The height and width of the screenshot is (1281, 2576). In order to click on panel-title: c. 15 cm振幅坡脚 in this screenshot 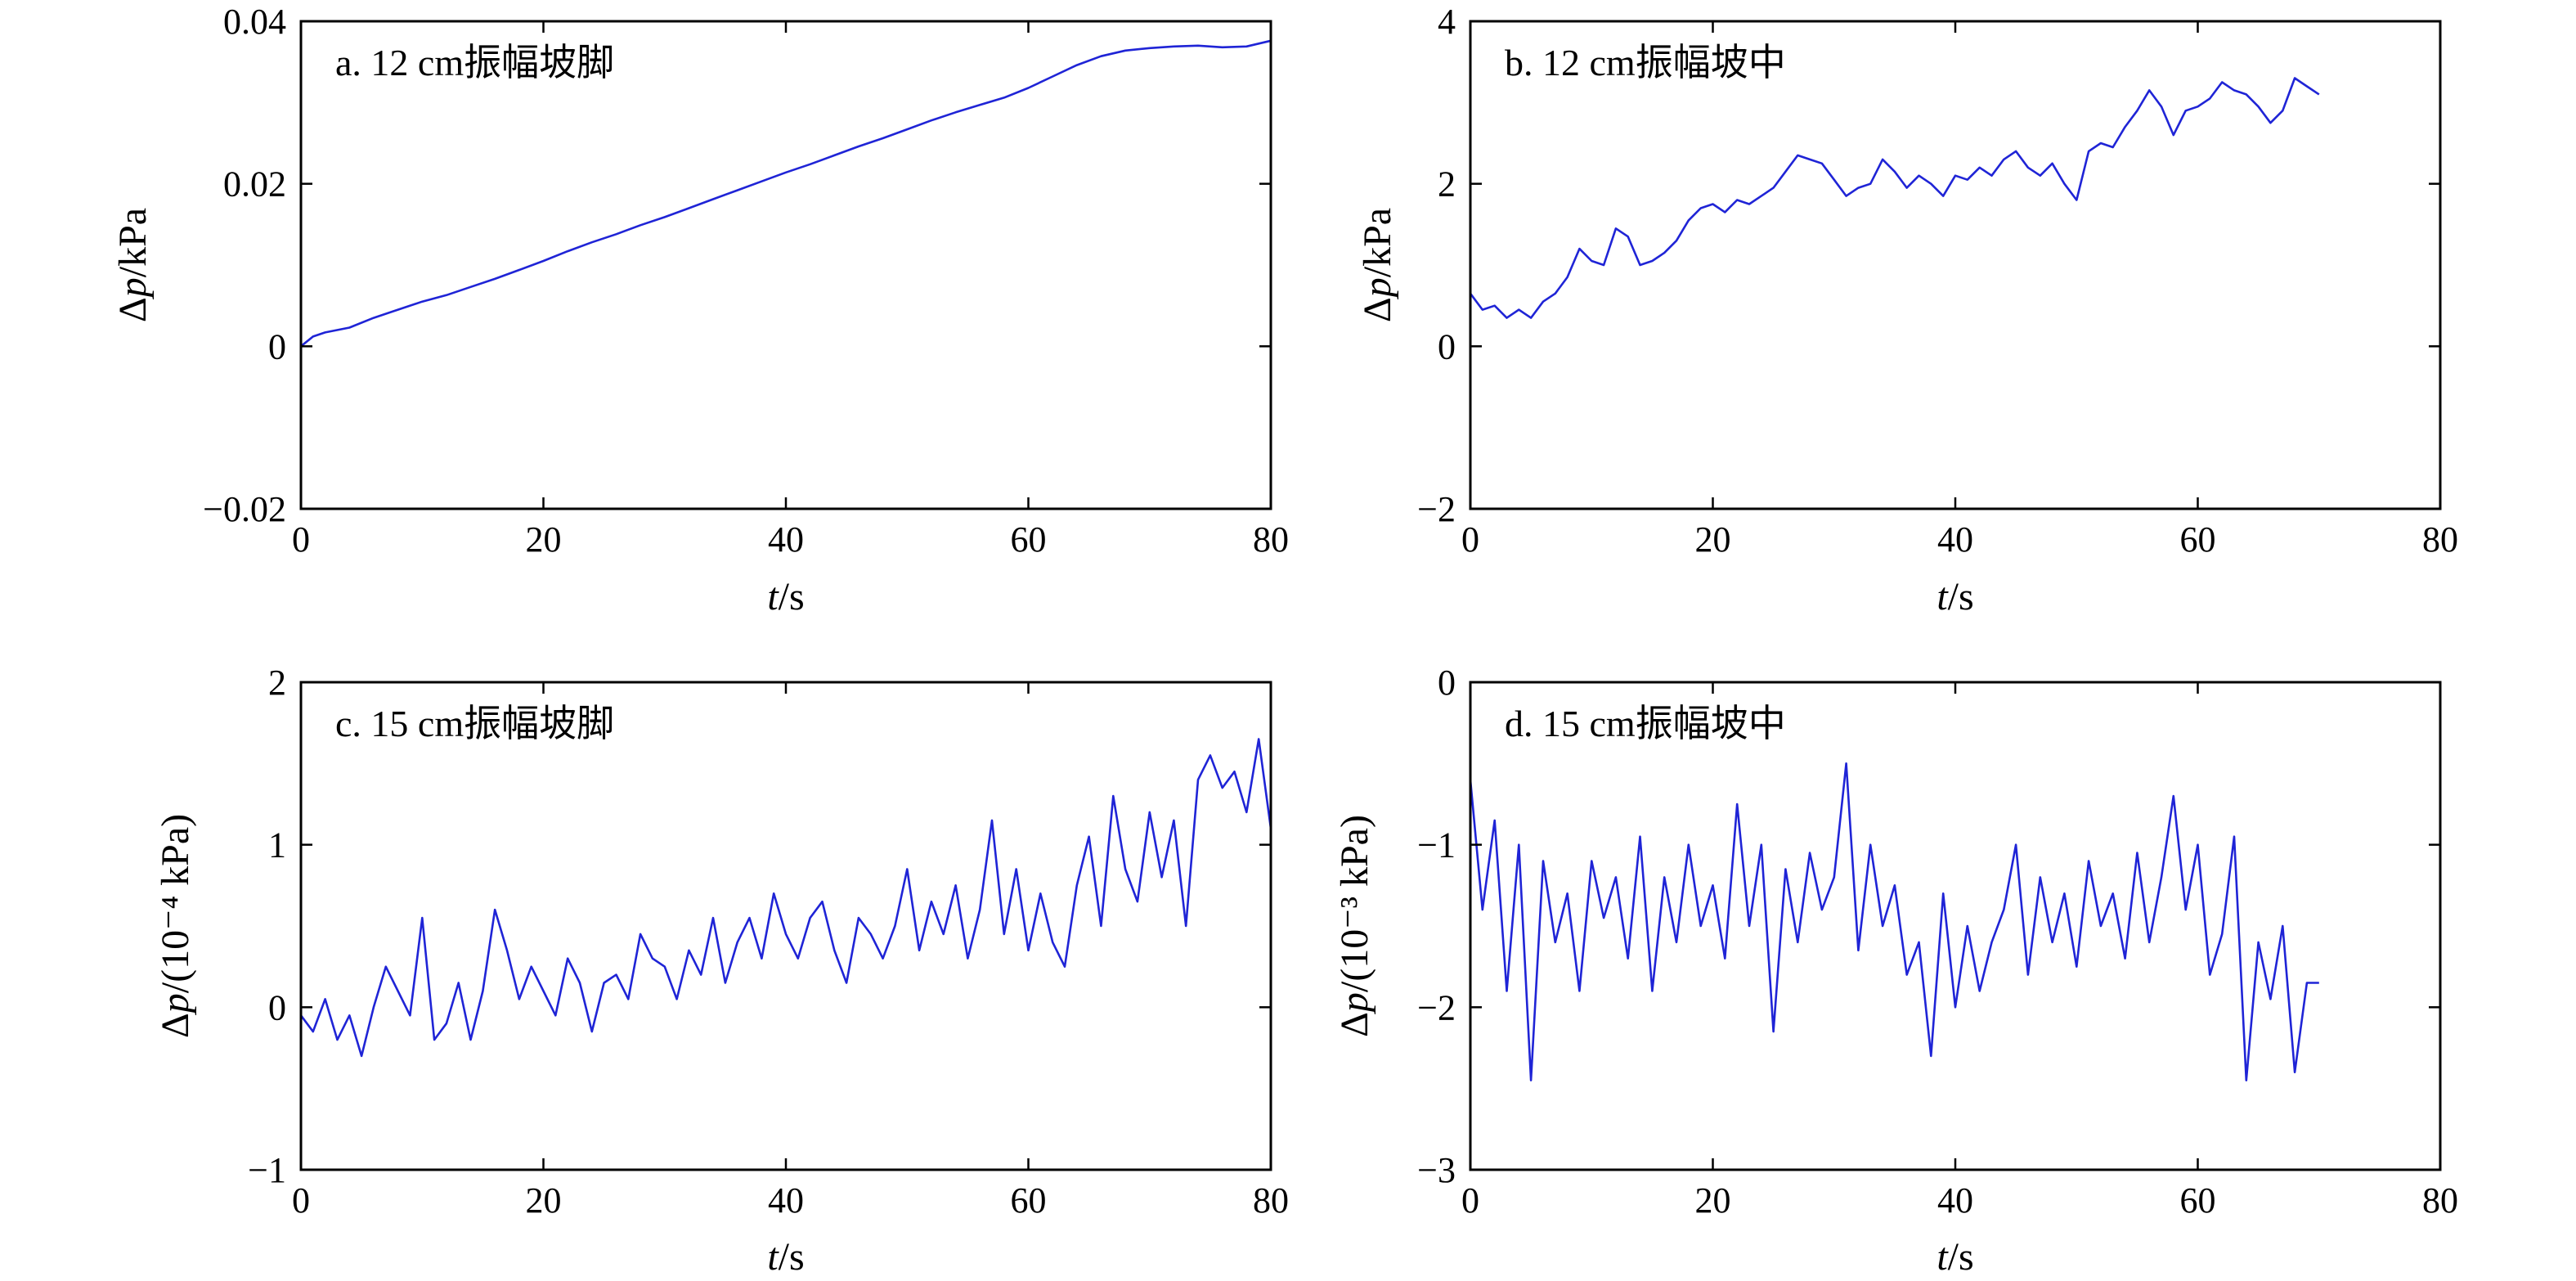, I will do `click(474, 723)`.